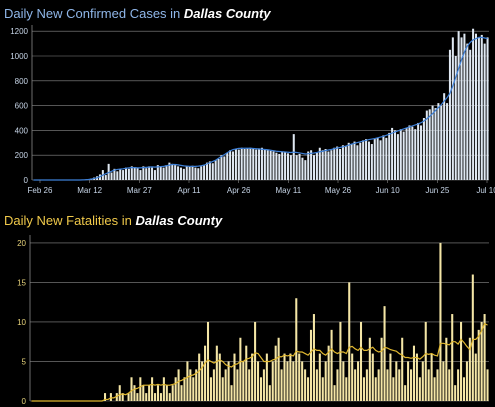 Image resolution: width=495 pixels, height=407 pixels. I want to click on cases-x-tick-label: May 26, so click(338, 190).